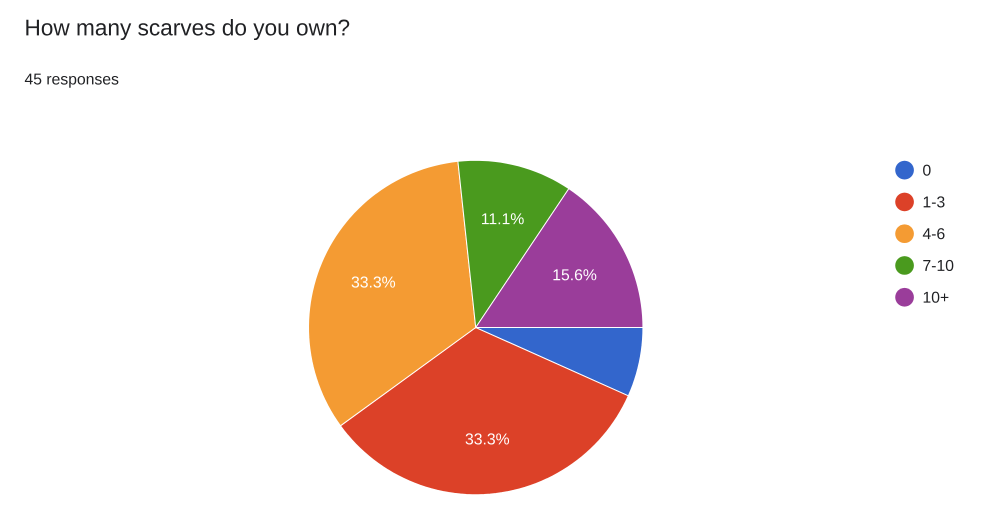  Describe the element at coordinates (933, 234) in the screenshot. I see `legend-label: 4-6` at that location.